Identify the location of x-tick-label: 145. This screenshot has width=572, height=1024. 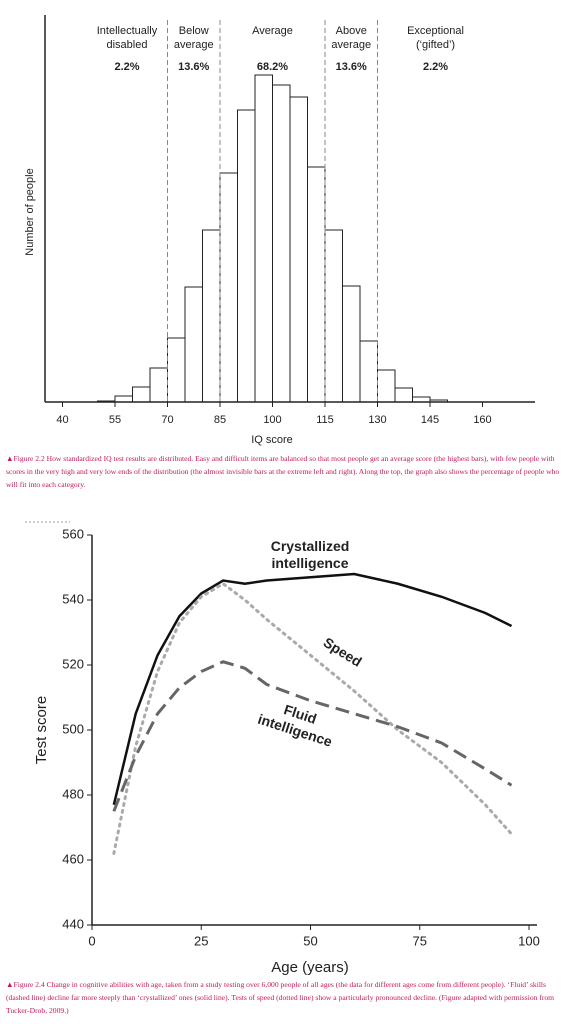
(430, 420).